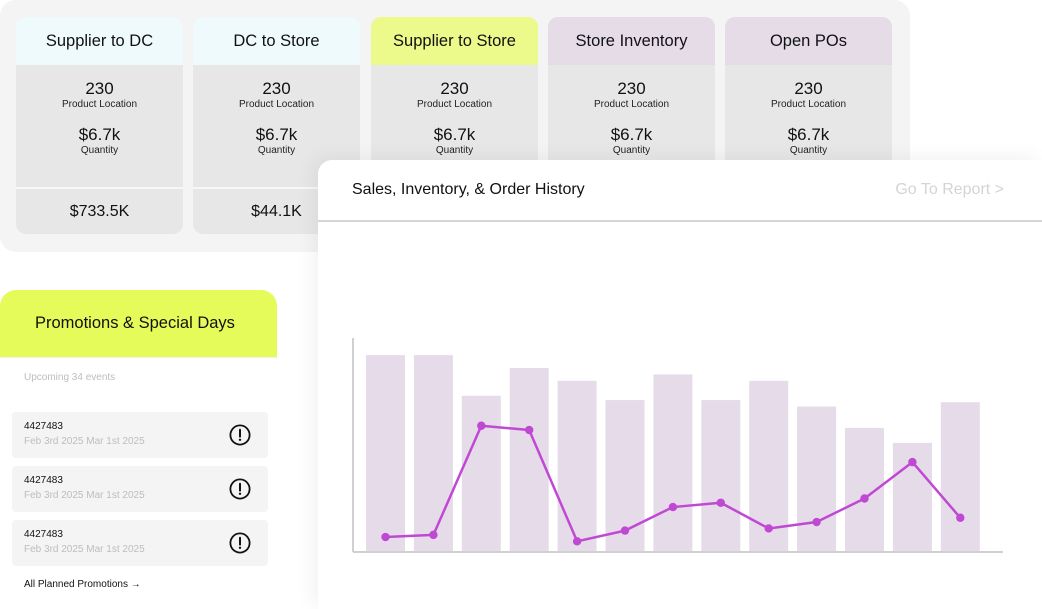 The width and height of the screenshot is (1042, 609). I want to click on promotions-title: Promotions & Special Days, so click(138, 323).